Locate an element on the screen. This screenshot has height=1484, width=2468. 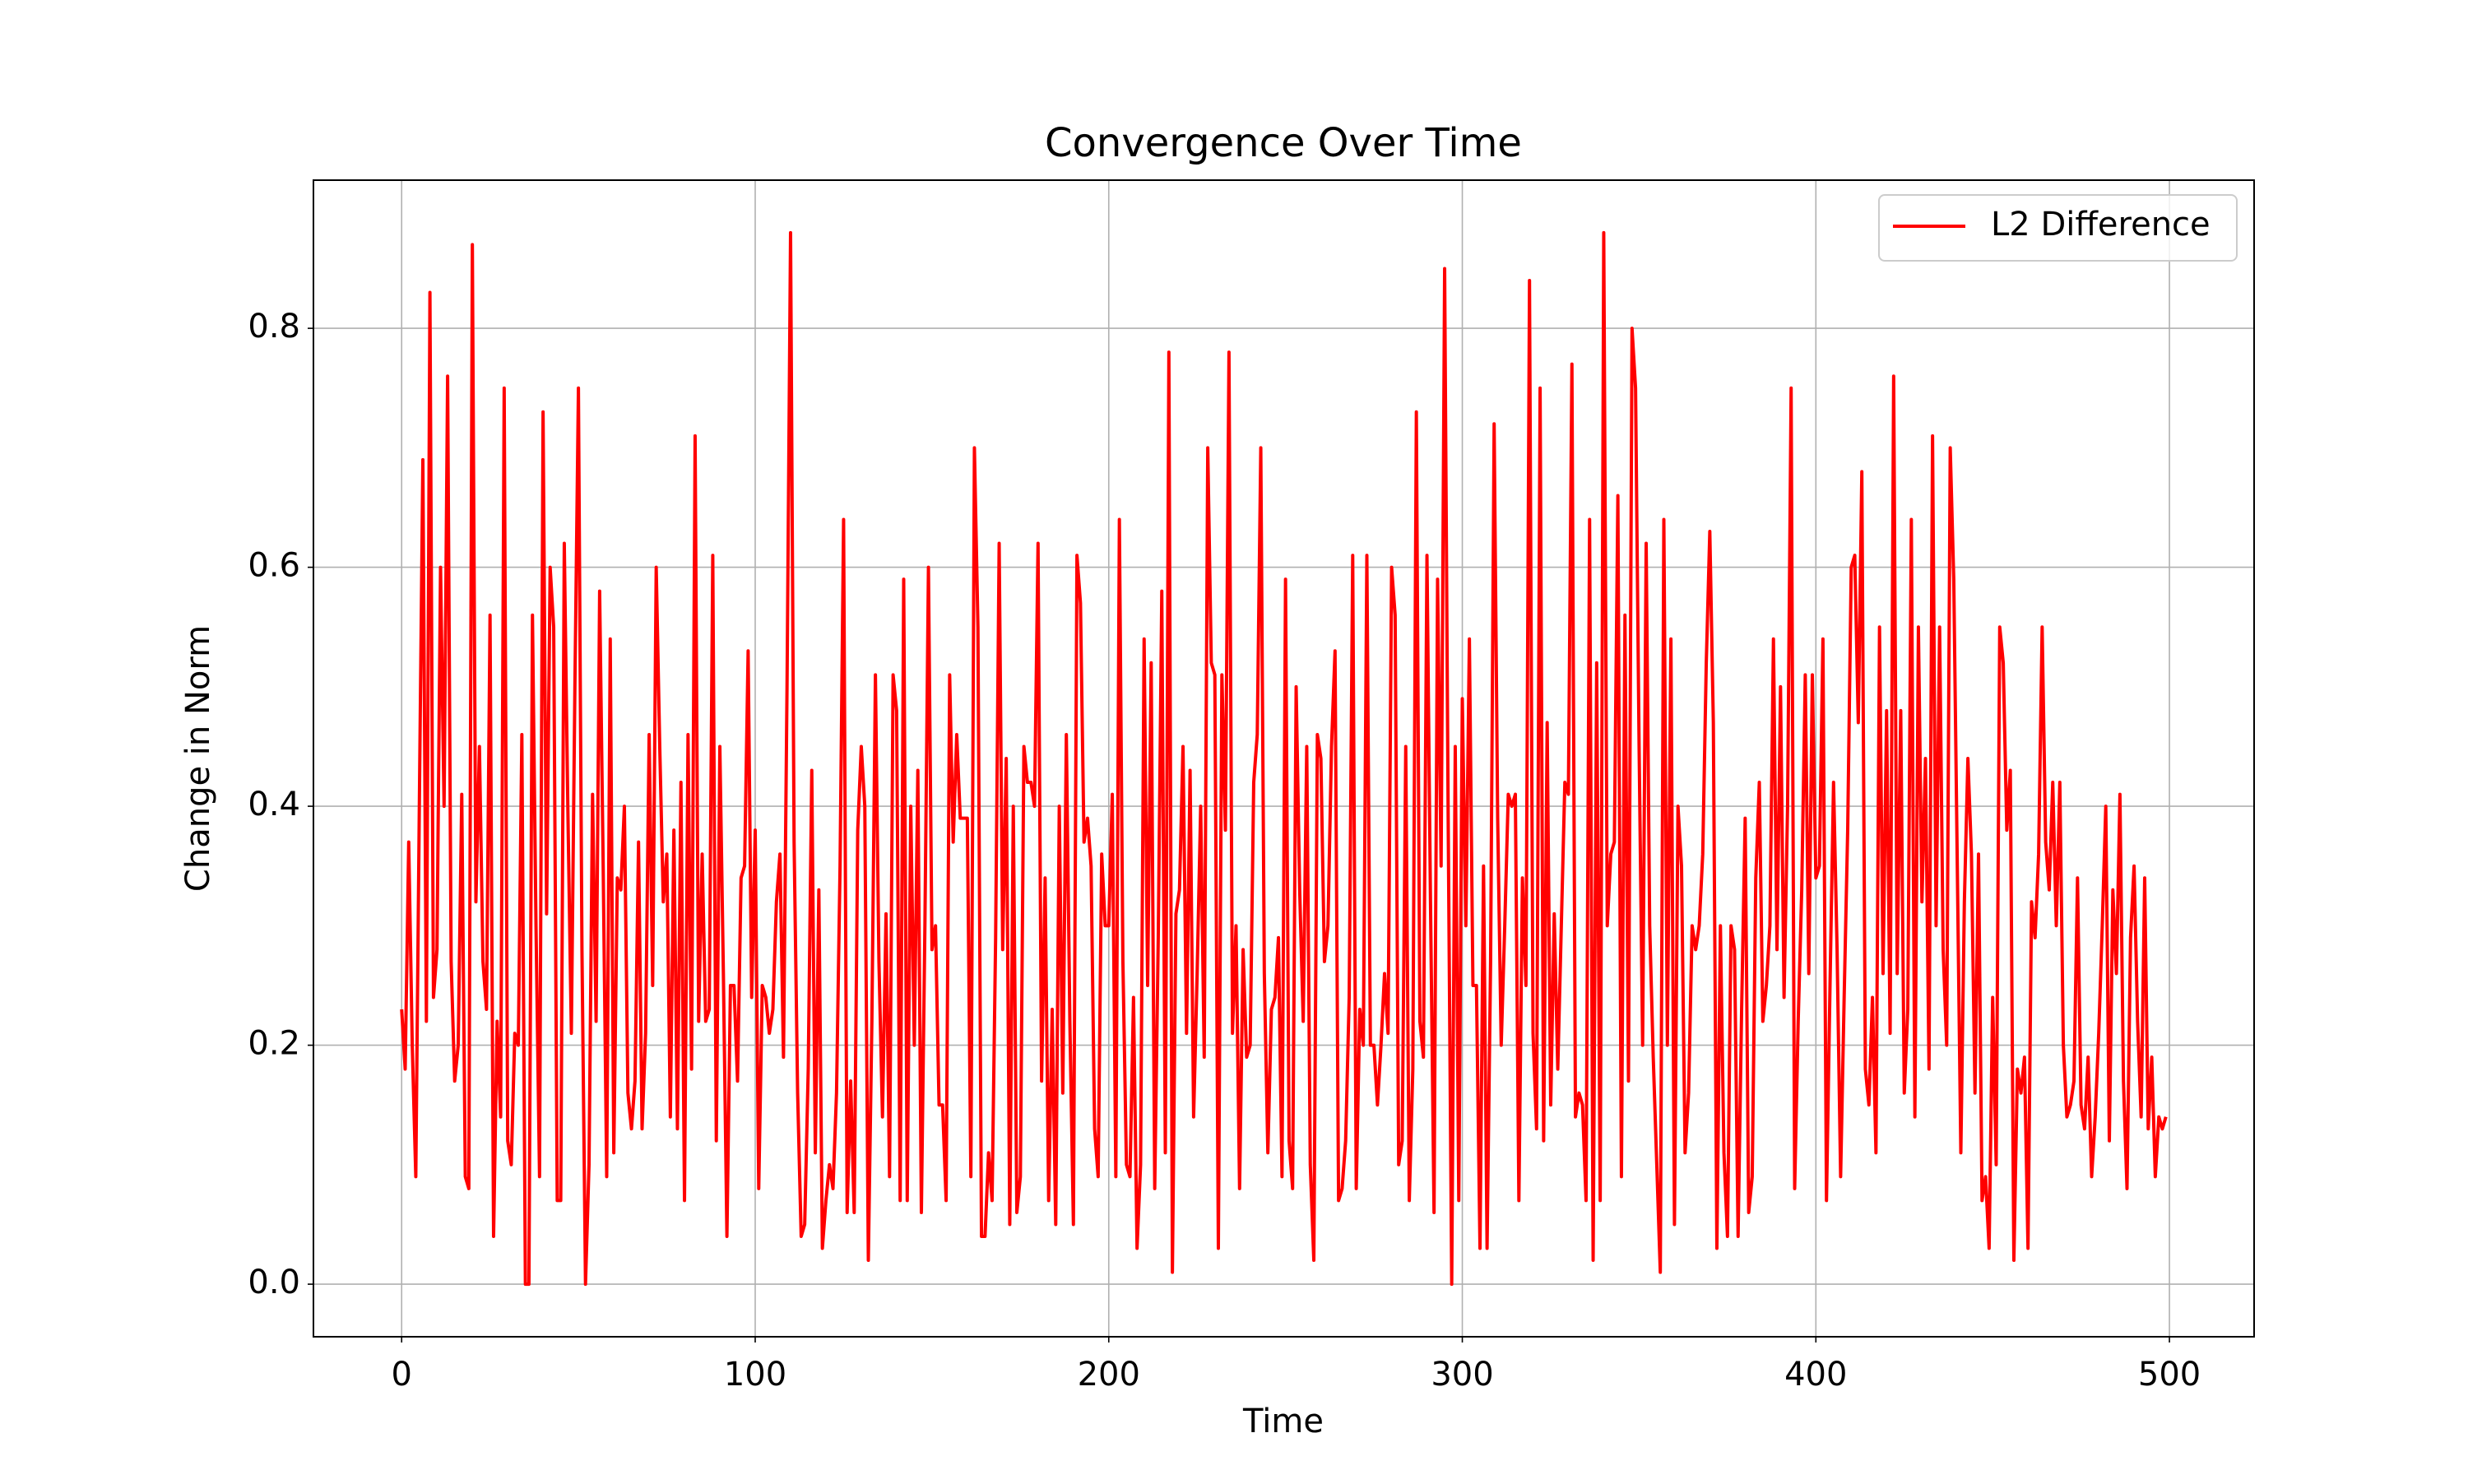
legend-label: L2 Difference is located at coordinates (2101, 224).